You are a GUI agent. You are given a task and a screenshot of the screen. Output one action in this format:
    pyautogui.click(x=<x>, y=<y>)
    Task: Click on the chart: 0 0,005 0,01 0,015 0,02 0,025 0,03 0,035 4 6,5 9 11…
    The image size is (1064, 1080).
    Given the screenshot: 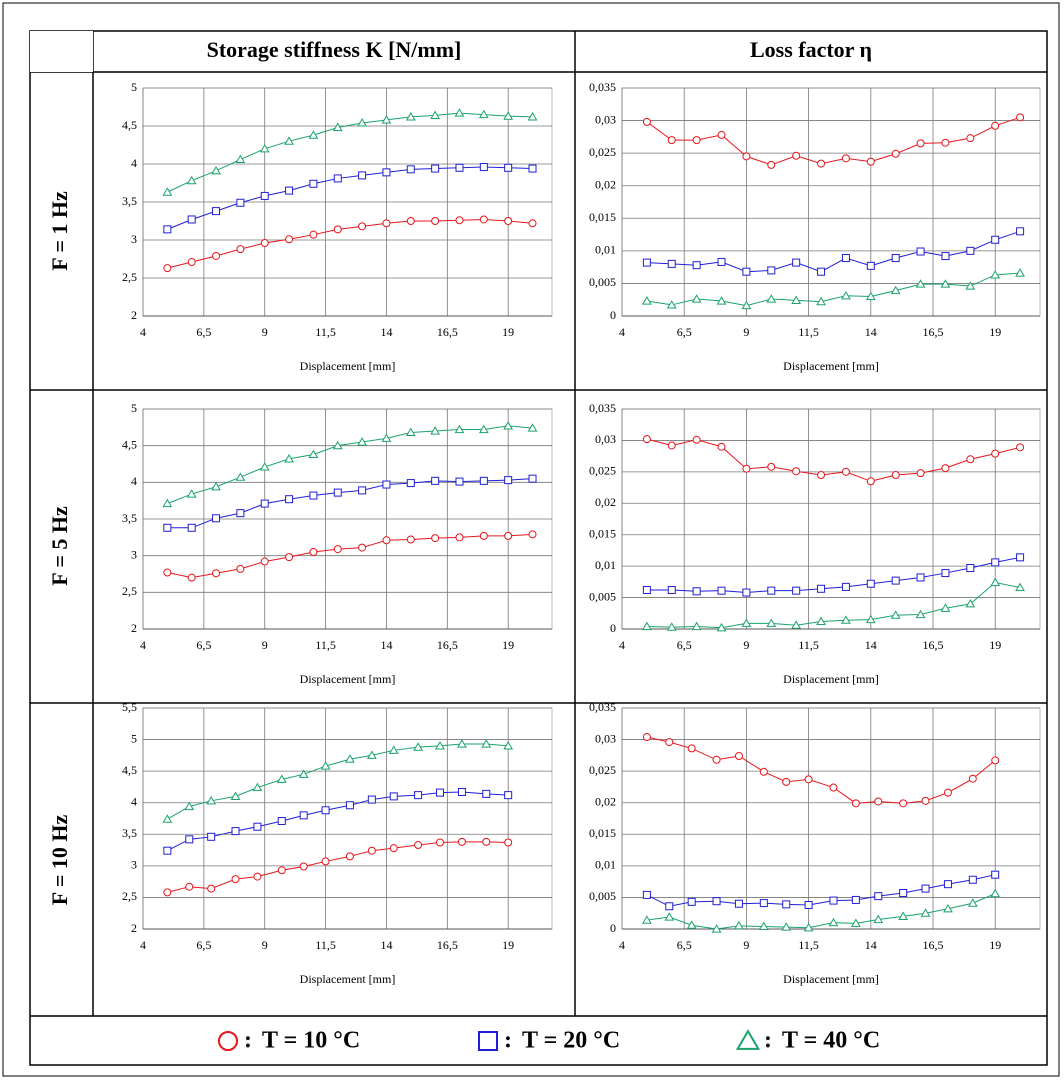 What is the action you would take?
    pyautogui.click(x=815, y=226)
    